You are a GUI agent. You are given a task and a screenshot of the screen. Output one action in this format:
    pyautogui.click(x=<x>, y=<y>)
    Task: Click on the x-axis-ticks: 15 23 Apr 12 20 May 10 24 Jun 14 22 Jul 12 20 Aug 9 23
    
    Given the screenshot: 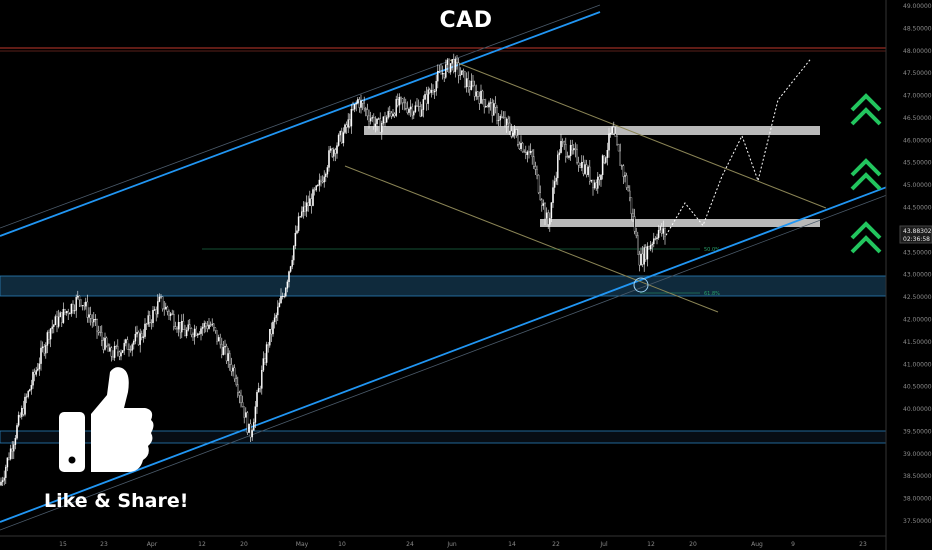 What is the action you would take?
    pyautogui.click(x=463, y=544)
    